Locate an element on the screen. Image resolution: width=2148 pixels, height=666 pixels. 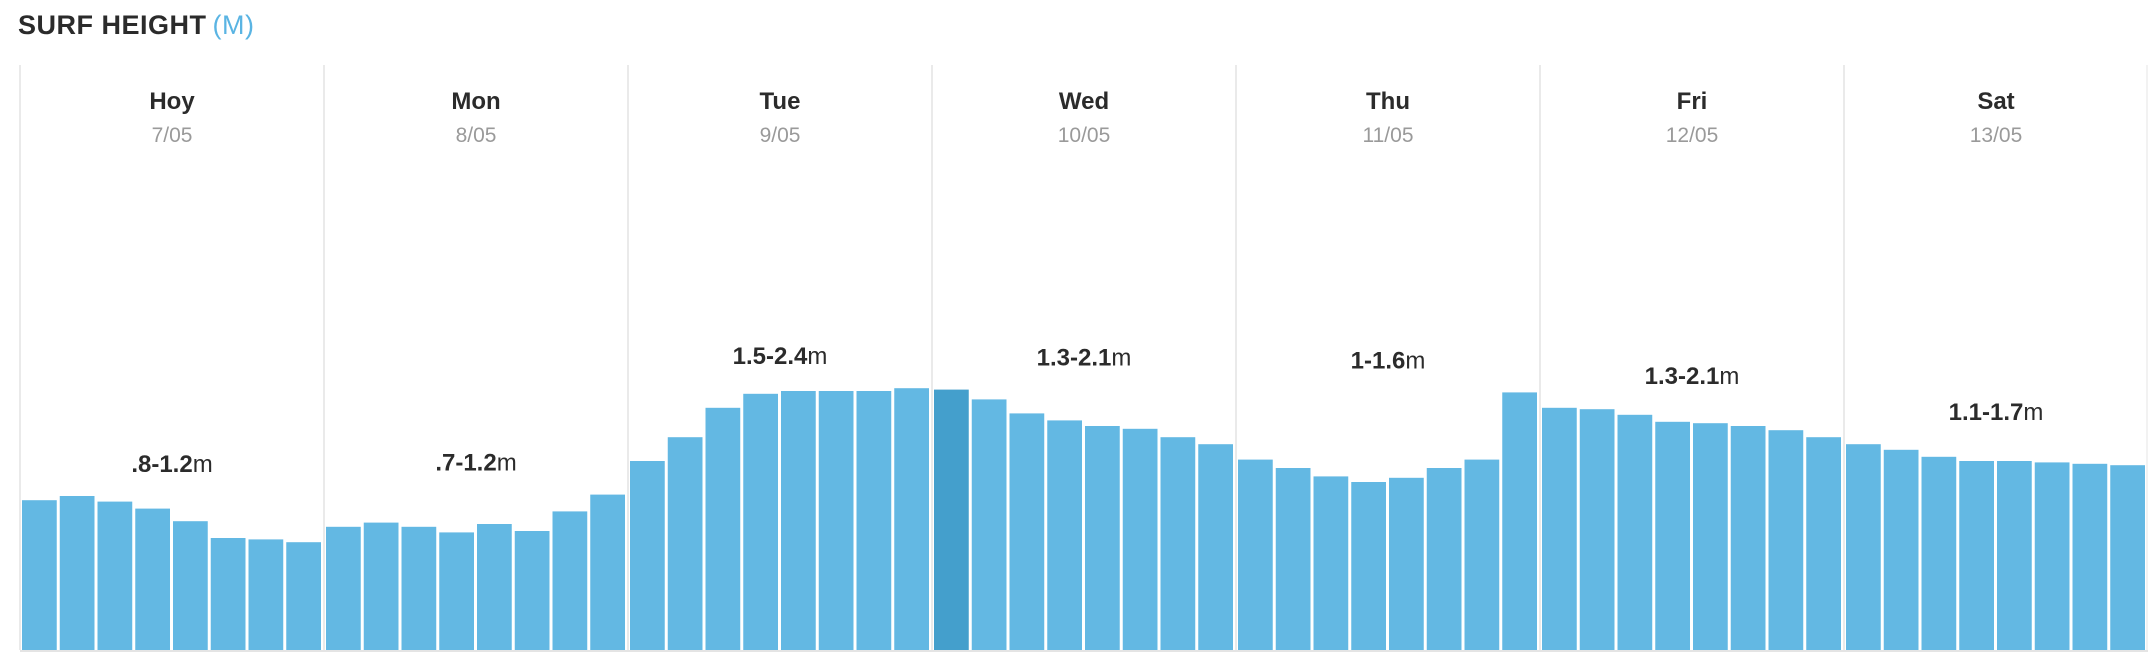
day-name-label: Hoy is located at coordinates (172, 101).